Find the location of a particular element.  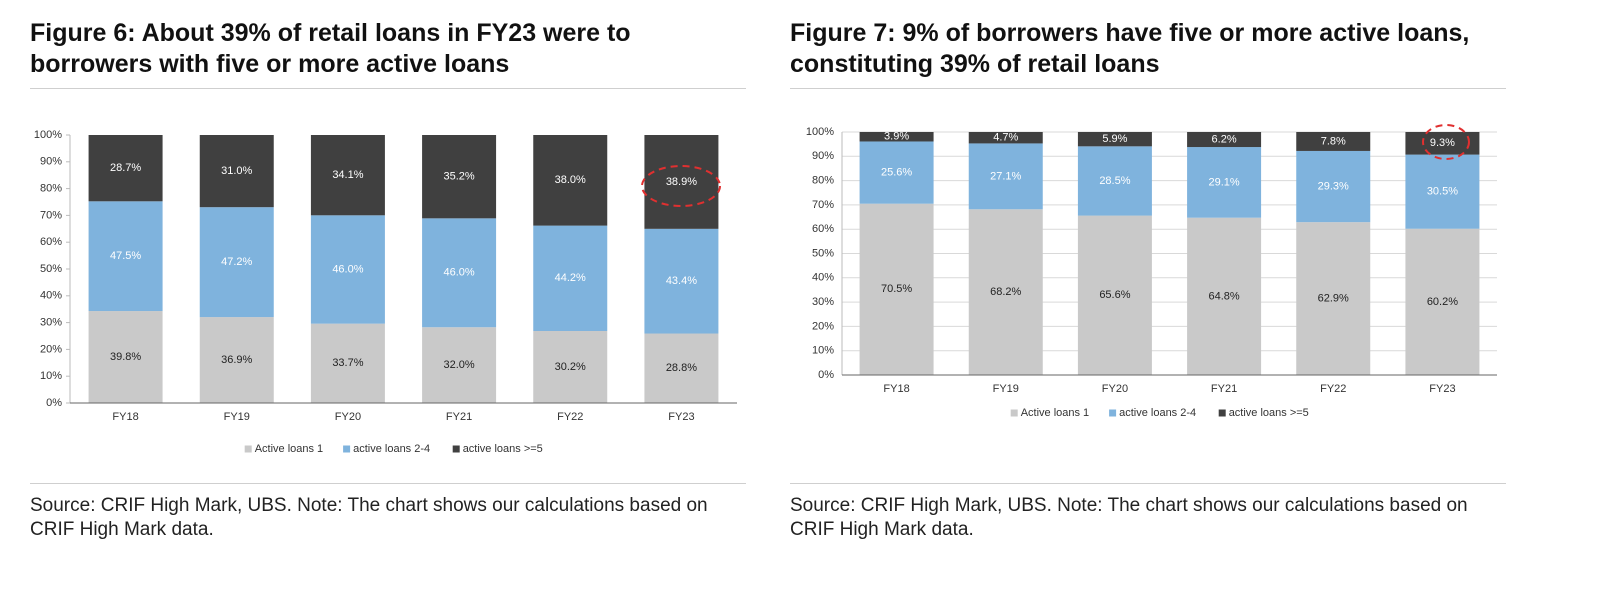

data-label: 5.9% is located at coordinates (1114, 139).